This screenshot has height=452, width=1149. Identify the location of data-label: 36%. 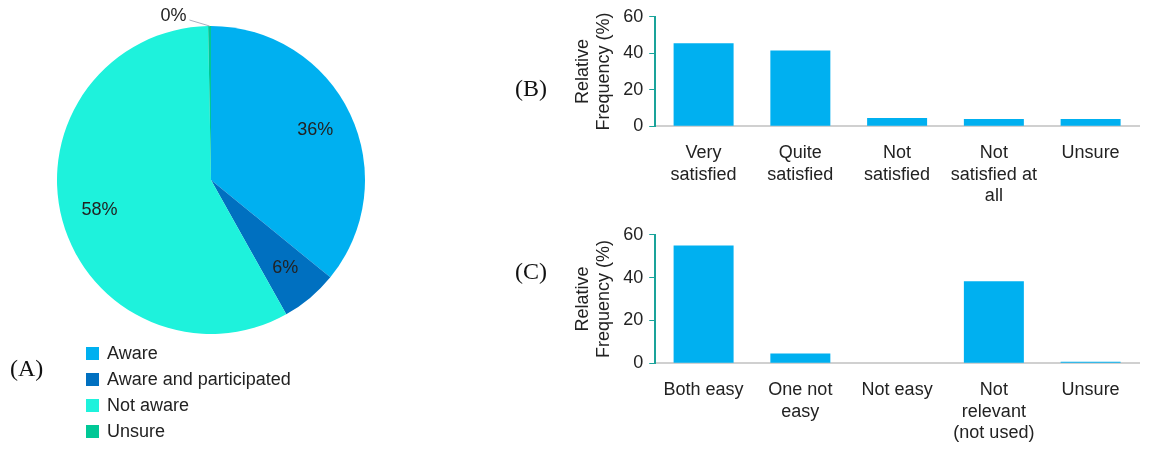
(315, 129).